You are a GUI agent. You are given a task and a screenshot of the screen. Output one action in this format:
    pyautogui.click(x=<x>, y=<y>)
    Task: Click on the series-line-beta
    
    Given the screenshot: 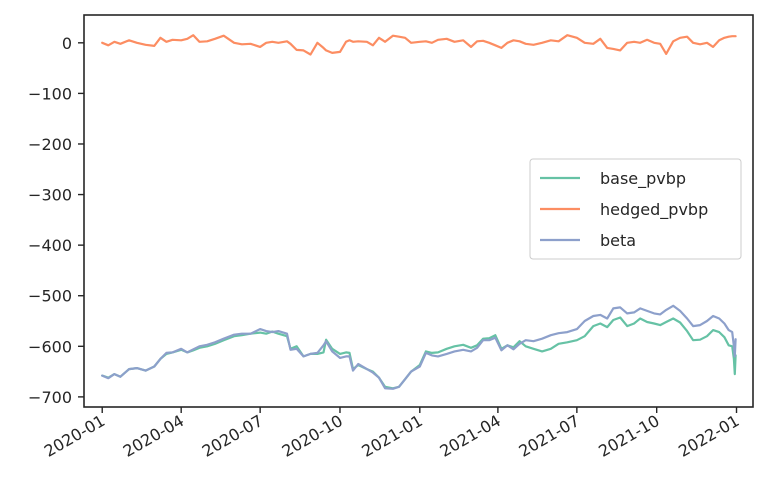 What is the action you would take?
    pyautogui.click(x=419, y=347)
    